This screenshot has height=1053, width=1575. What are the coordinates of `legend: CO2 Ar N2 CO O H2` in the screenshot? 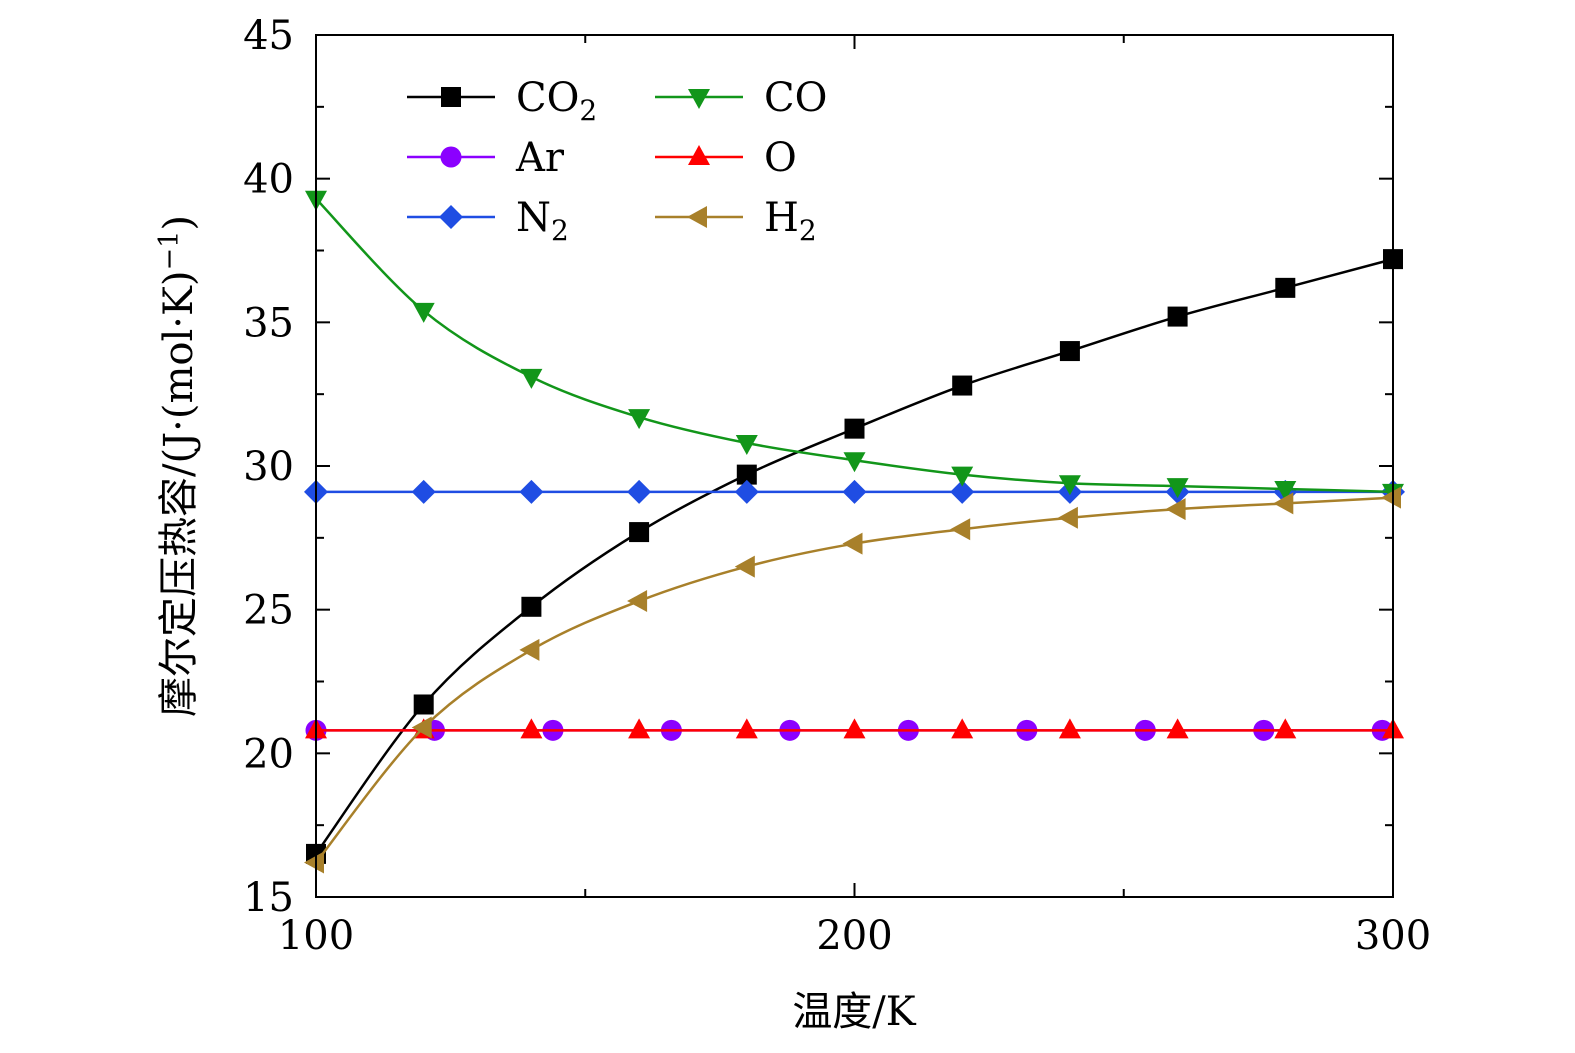 It's located at (617, 161).